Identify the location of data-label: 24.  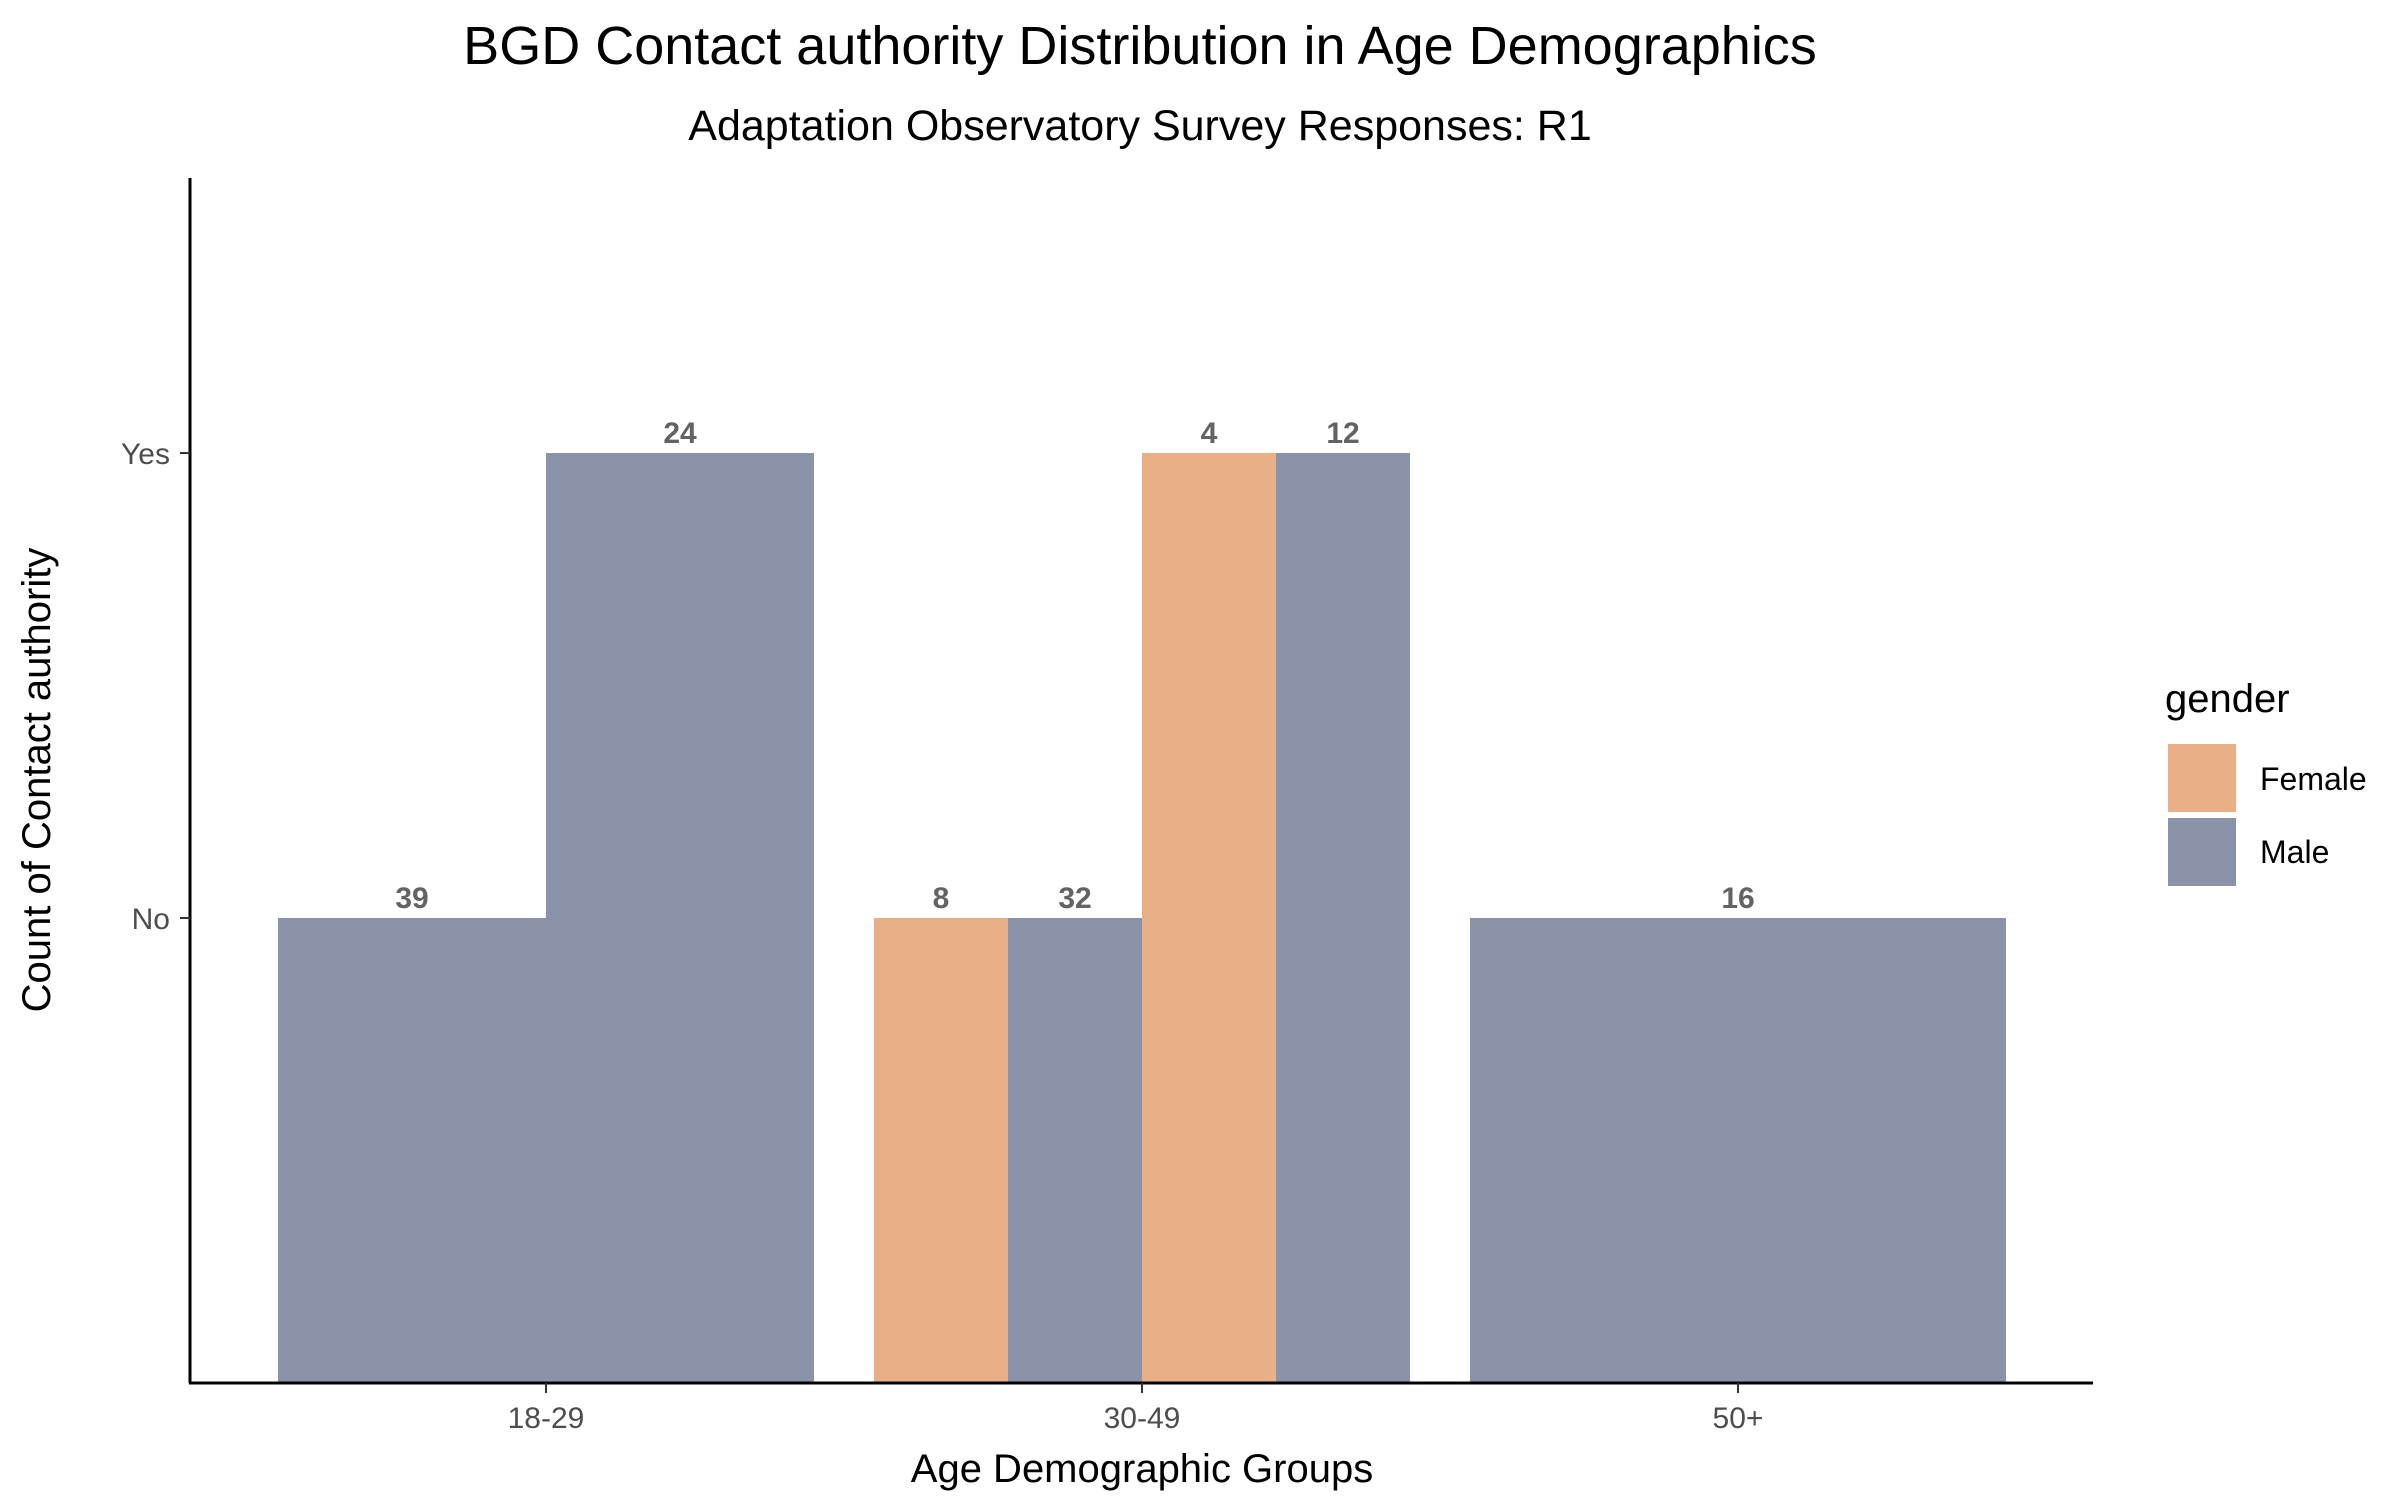
(680, 433).